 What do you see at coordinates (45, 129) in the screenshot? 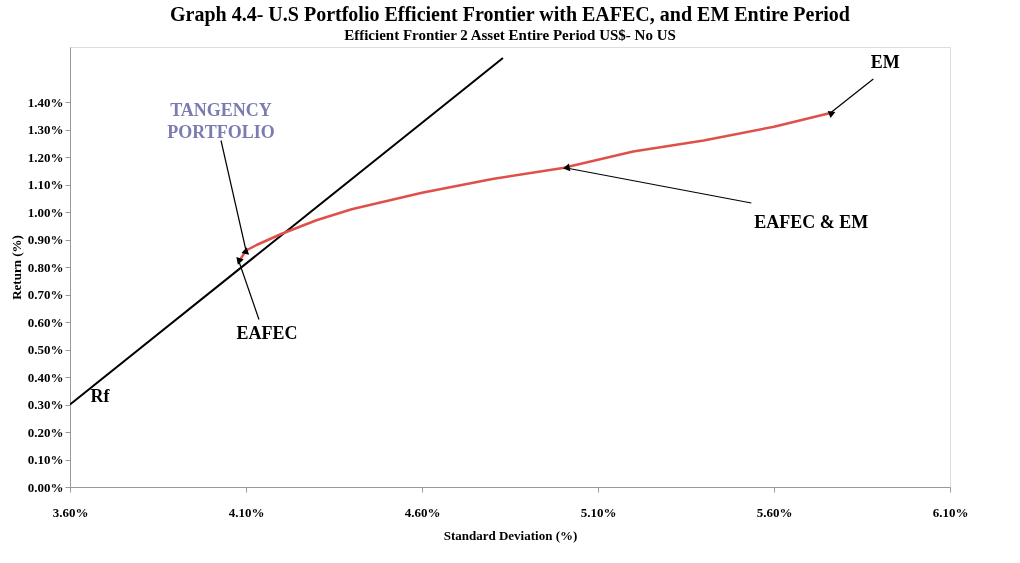
I see `y-tick-label: 1.30%` at bounding box center [45, 129].